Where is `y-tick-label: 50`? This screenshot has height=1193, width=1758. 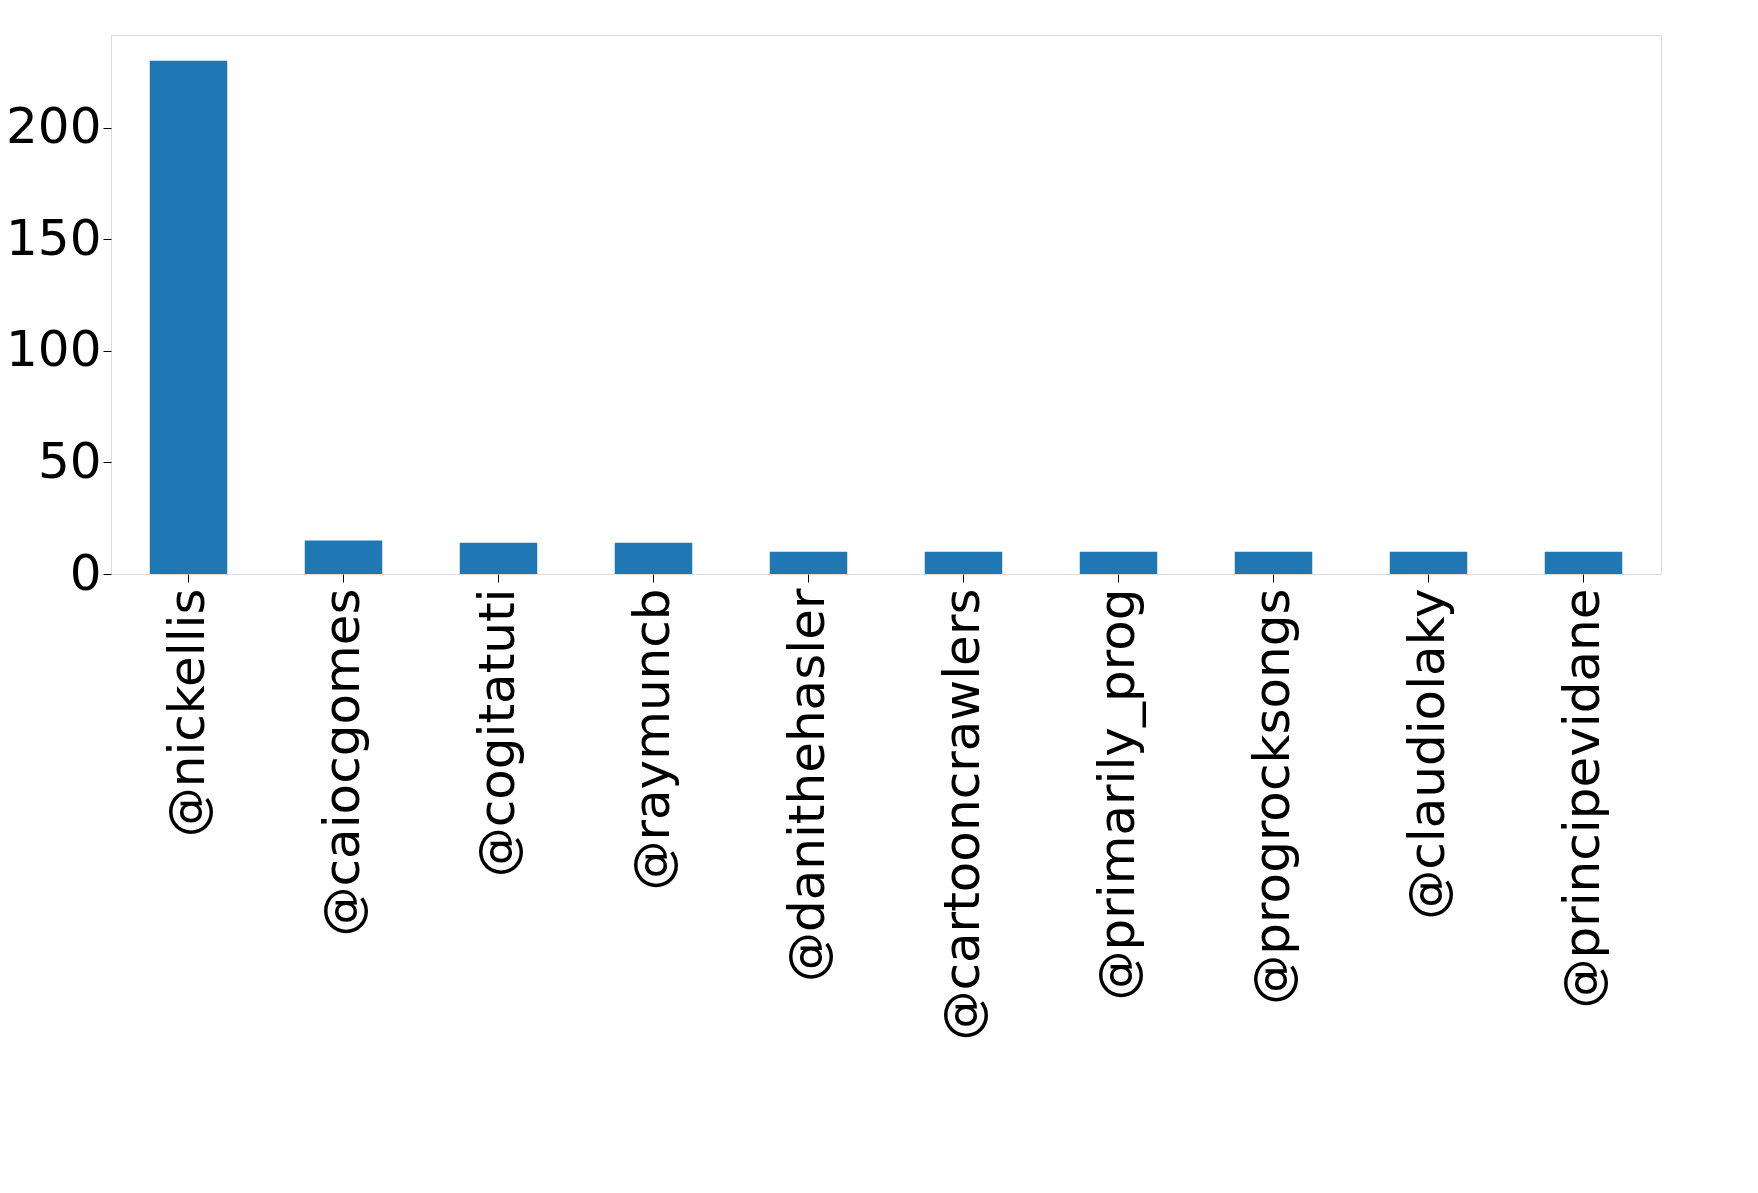 y-tick-label: 50 is located at coordinates (69, 460).